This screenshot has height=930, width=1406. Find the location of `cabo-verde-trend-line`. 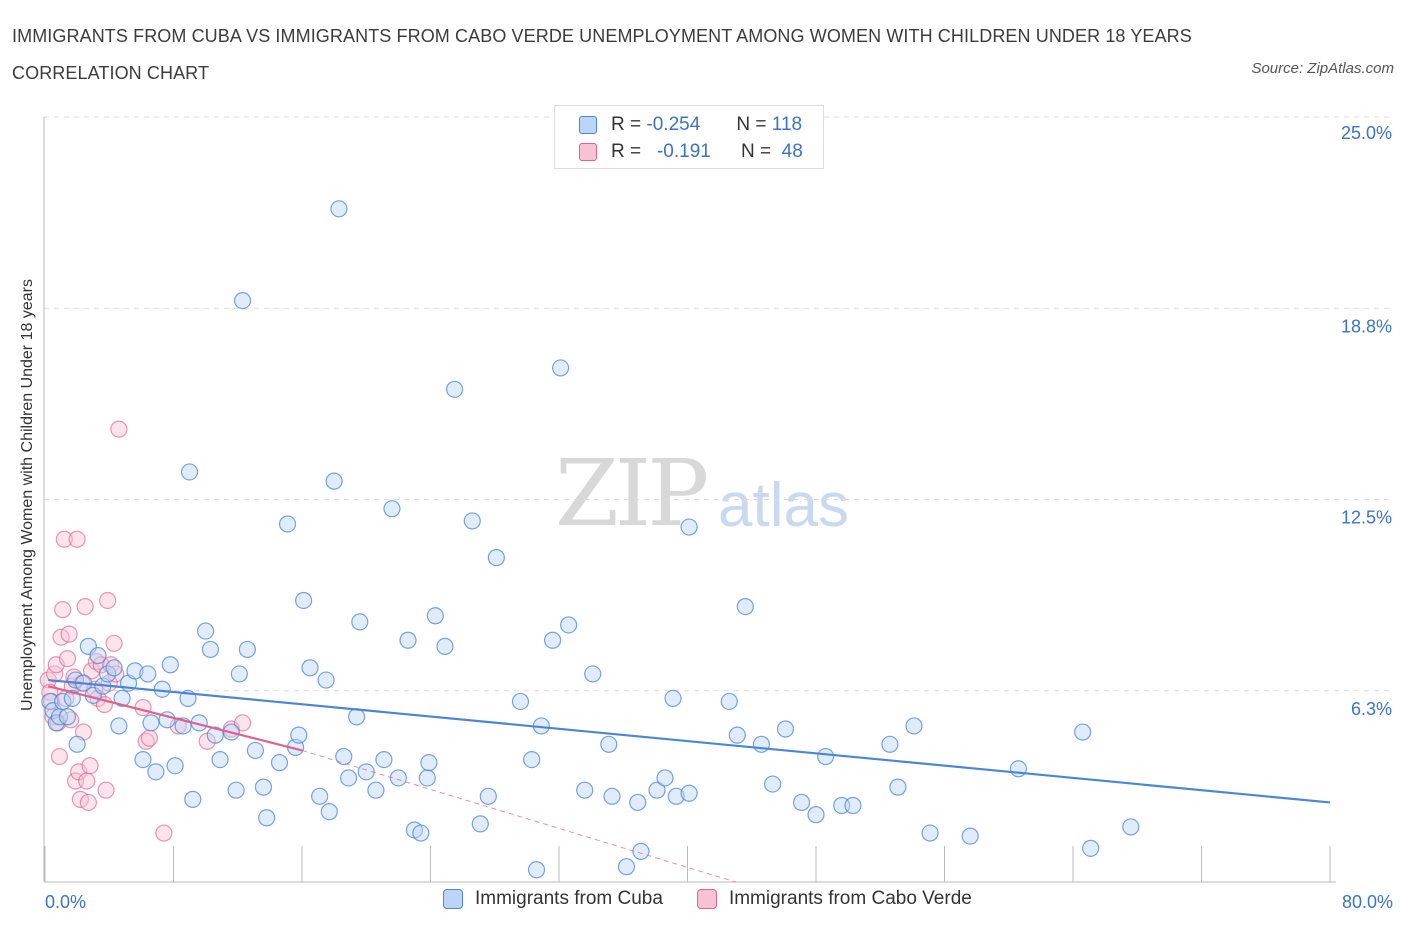

cabo-verde-trend-line is located at coordinates (175, 718).